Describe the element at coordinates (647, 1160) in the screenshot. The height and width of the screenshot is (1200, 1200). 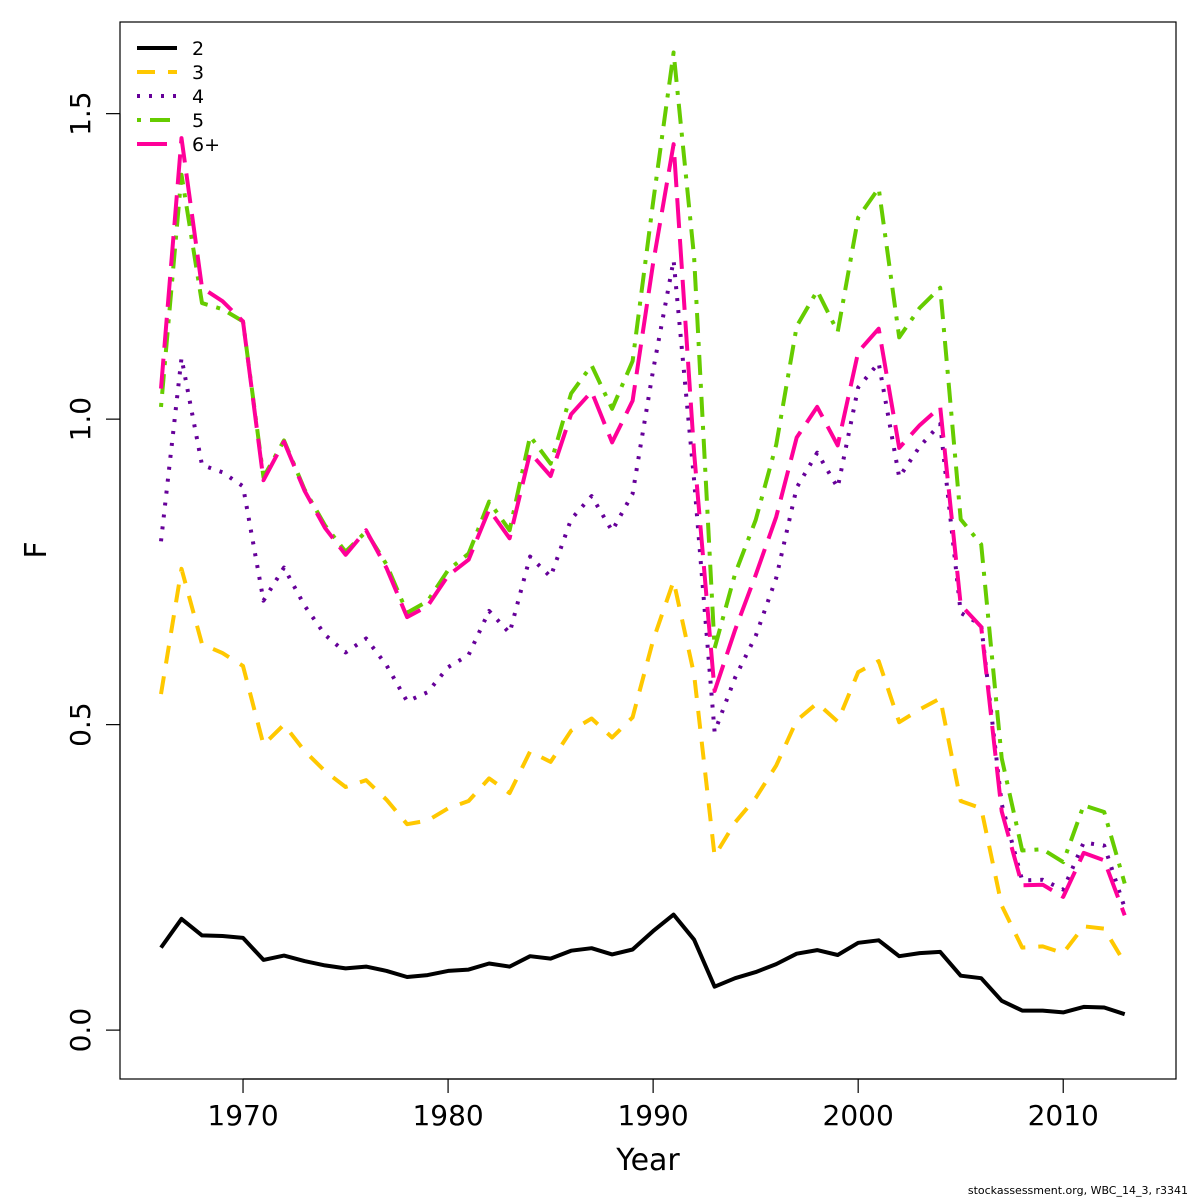
I see `x-axis-title: Year` at that location.